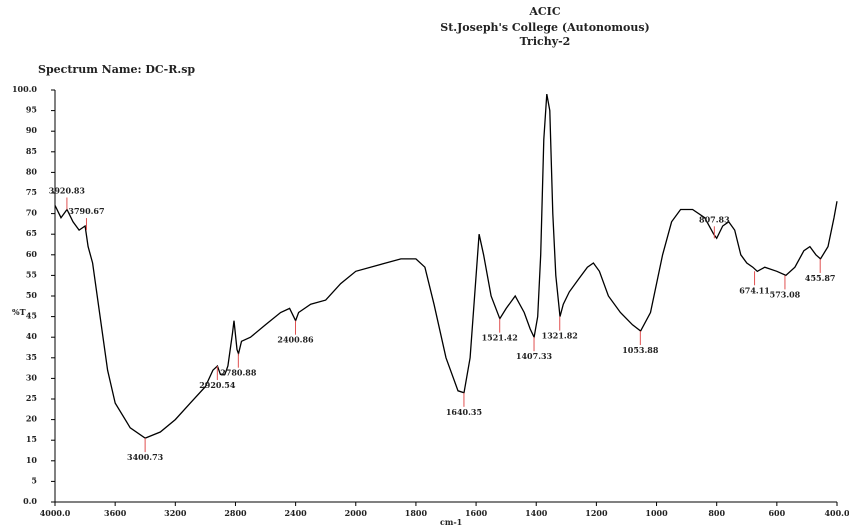 Image resolution: width=849 pixels, height=529 pixels. What do you see at coordinates (32, 295) in the screenshot?
I see `y-tick-label: 50` at bounding box center [32, 295].